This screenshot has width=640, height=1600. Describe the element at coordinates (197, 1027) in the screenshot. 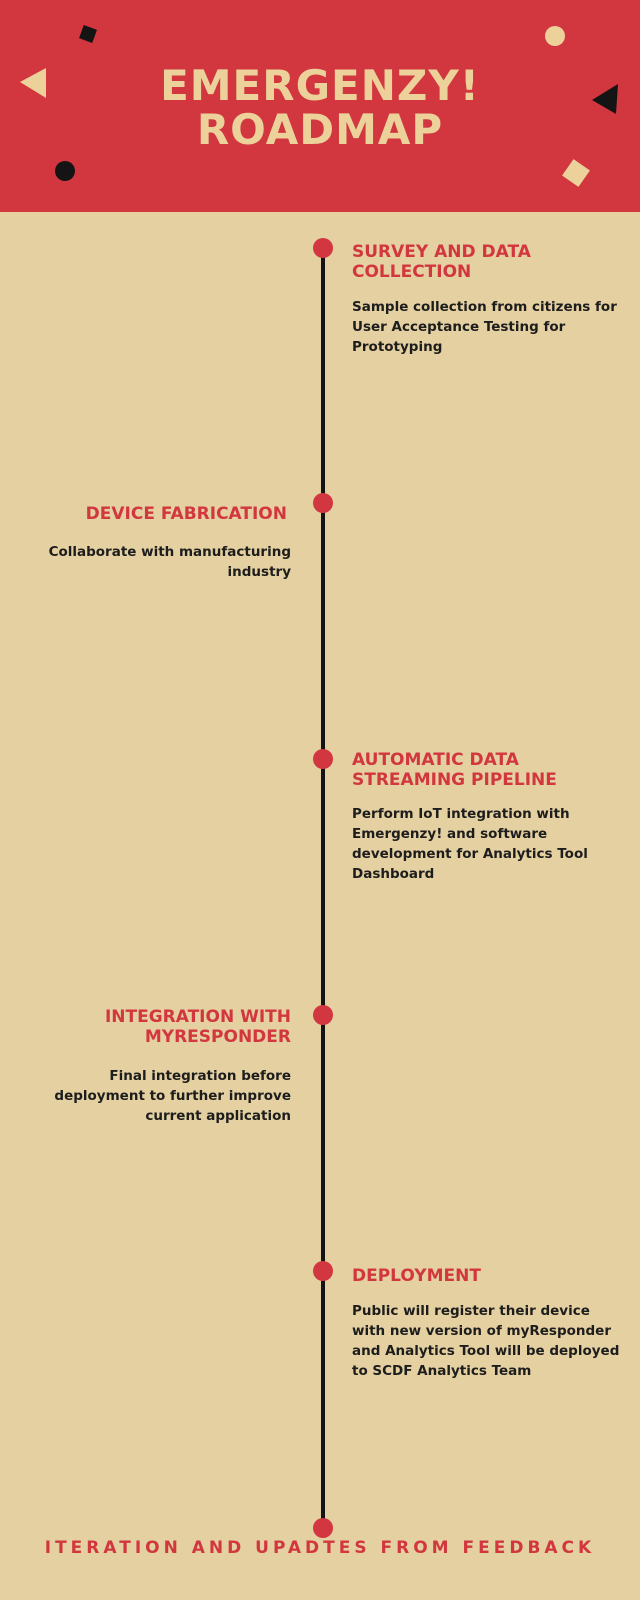

I see `milestone-title: INTEGRATION WITH MYRESPONDER` at that location.